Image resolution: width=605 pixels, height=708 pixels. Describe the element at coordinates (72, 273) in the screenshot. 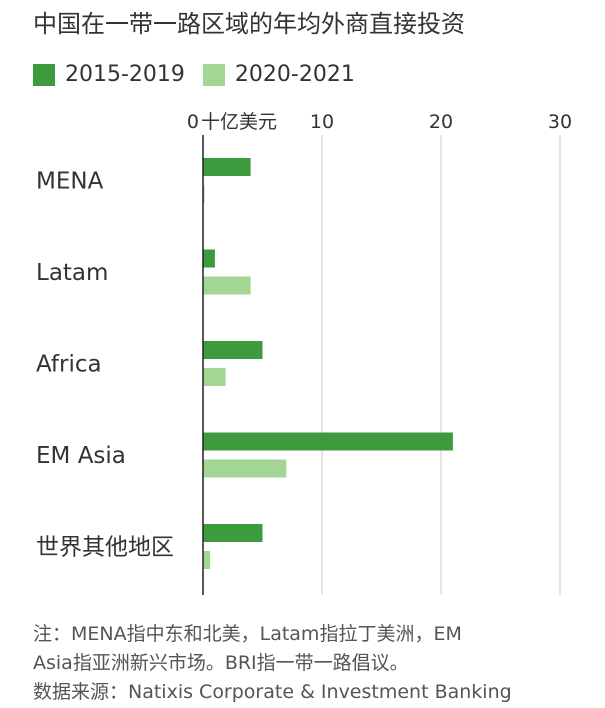

I see `category-label: Latam` at that location.